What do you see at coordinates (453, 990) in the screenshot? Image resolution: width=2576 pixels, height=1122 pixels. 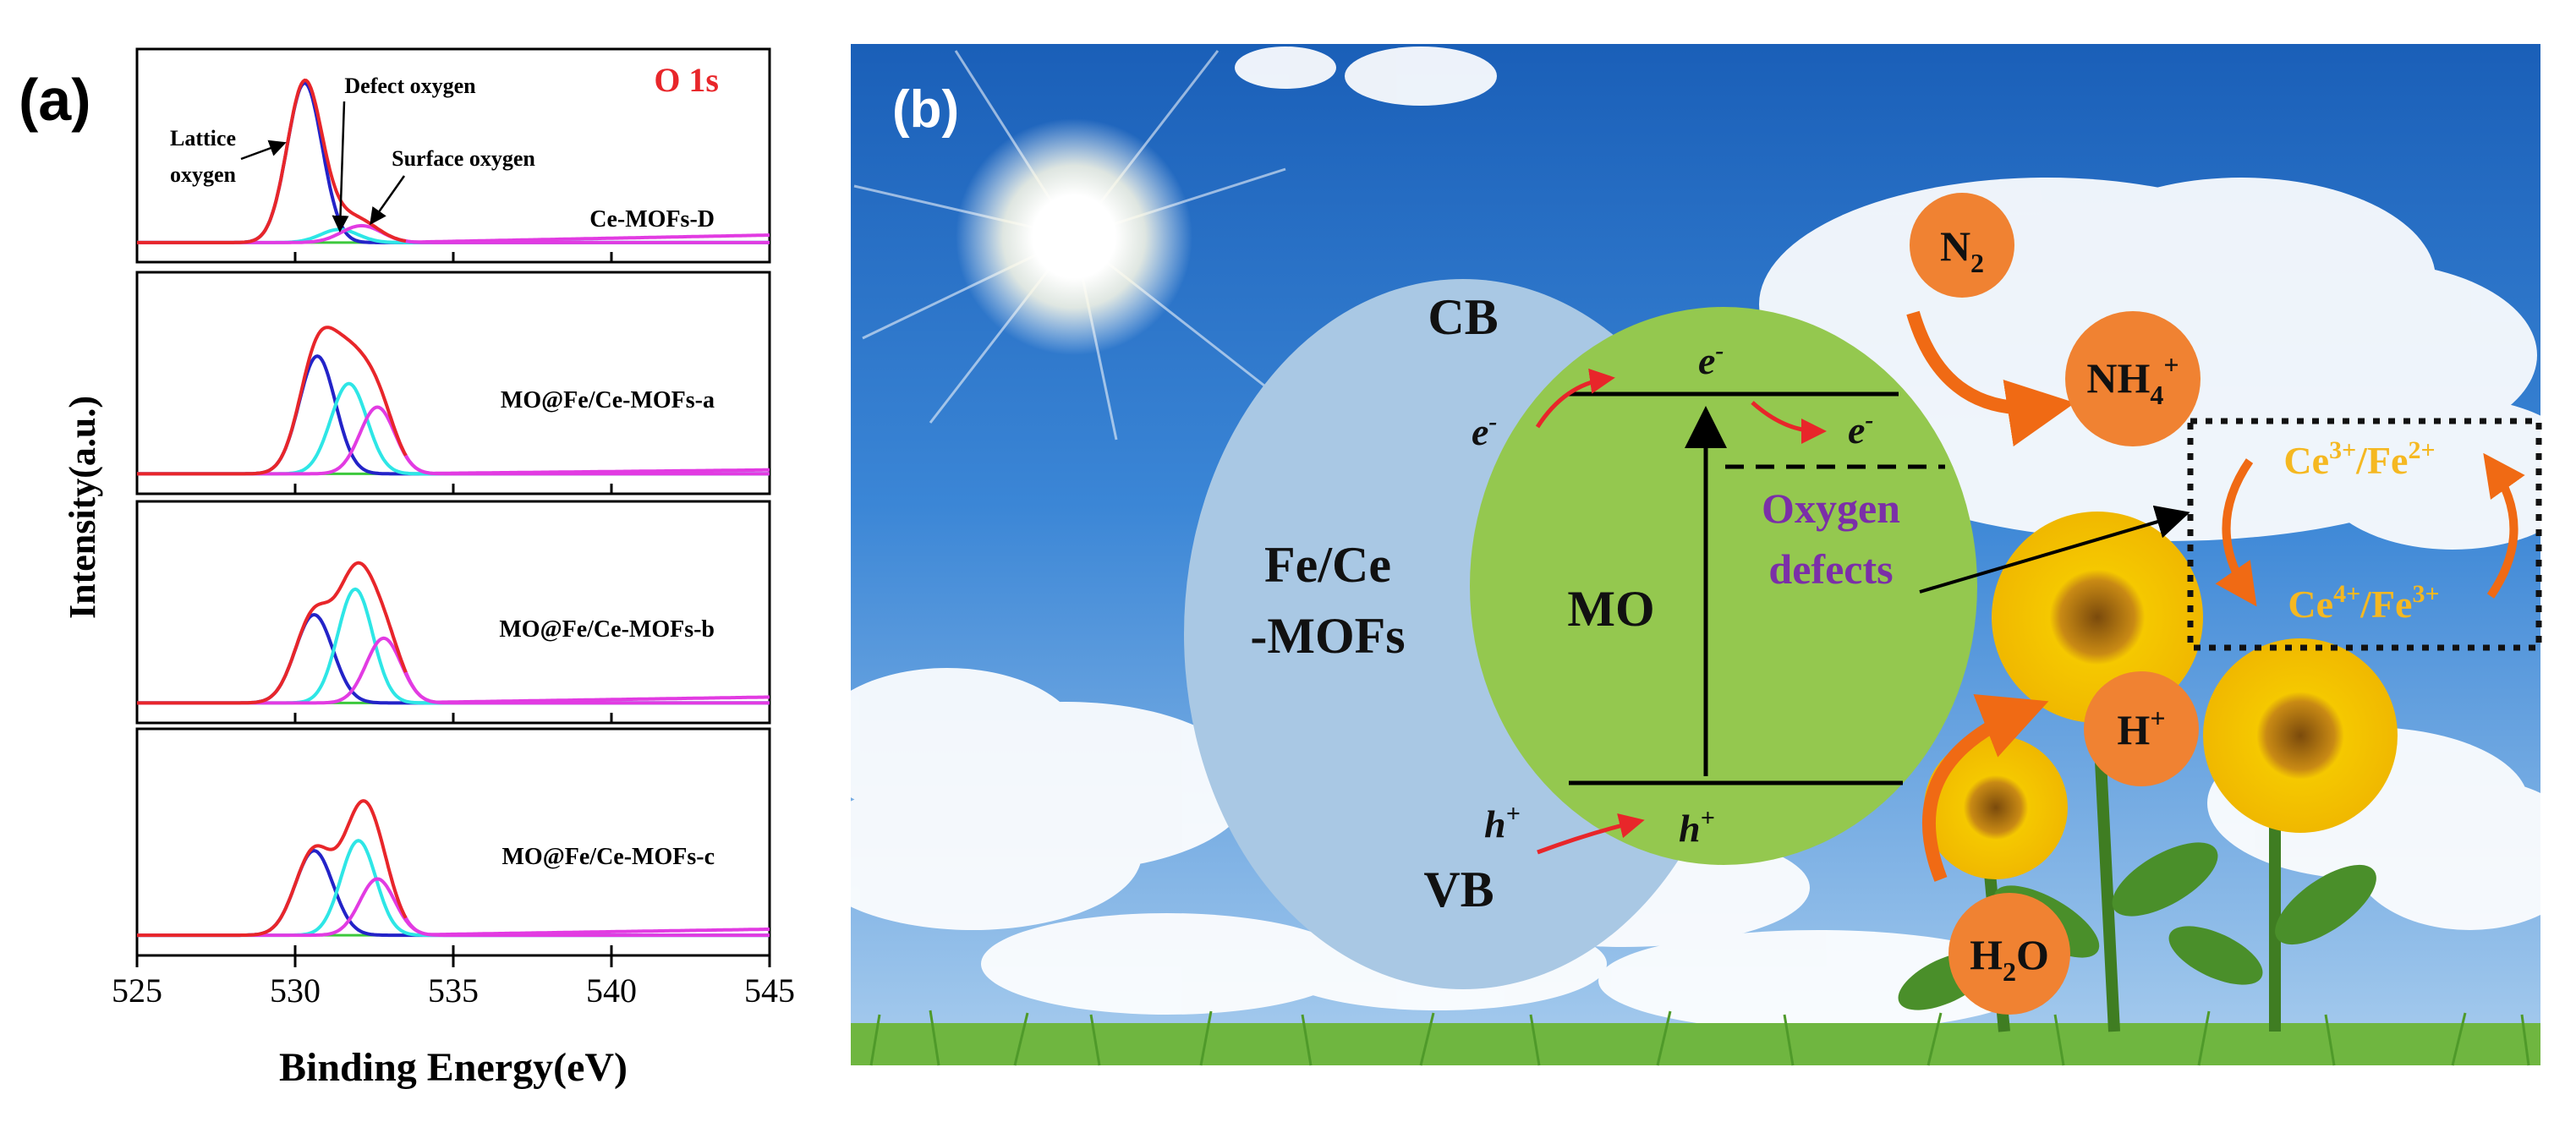 I see `x-tick-label: 535` at bounding box center [453, 990].